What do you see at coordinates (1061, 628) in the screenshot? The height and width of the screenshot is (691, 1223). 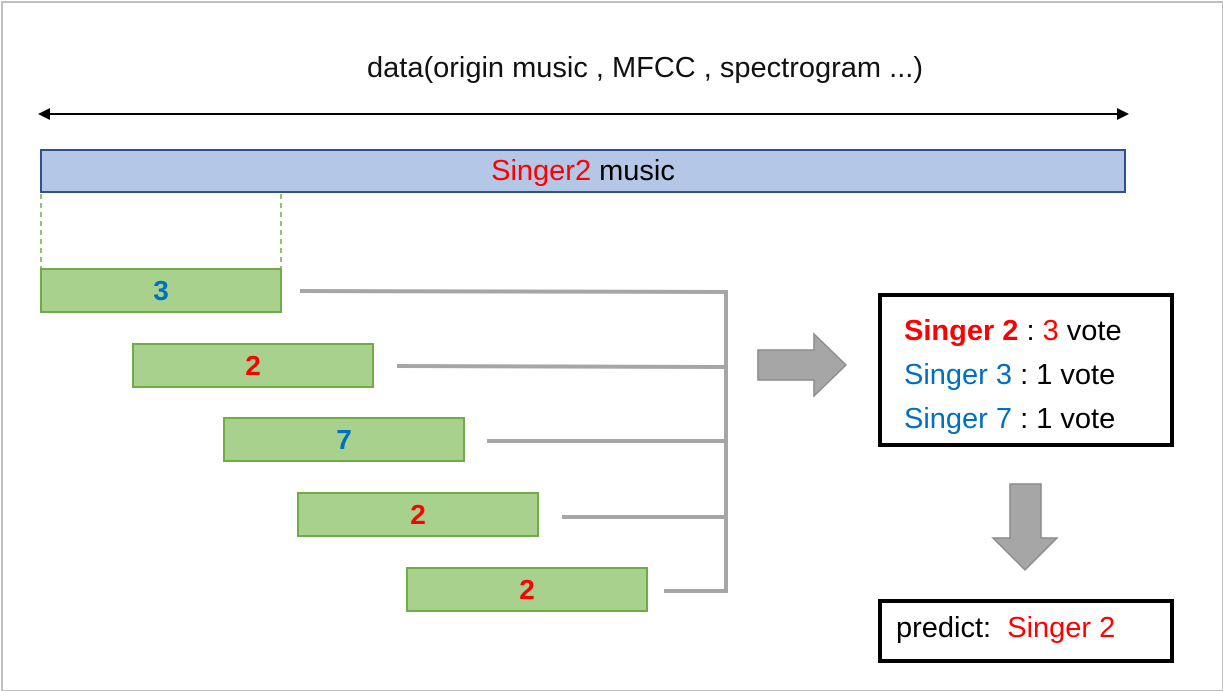 I see `predict-value: Singer 2` at bounding box center [1061, 628].